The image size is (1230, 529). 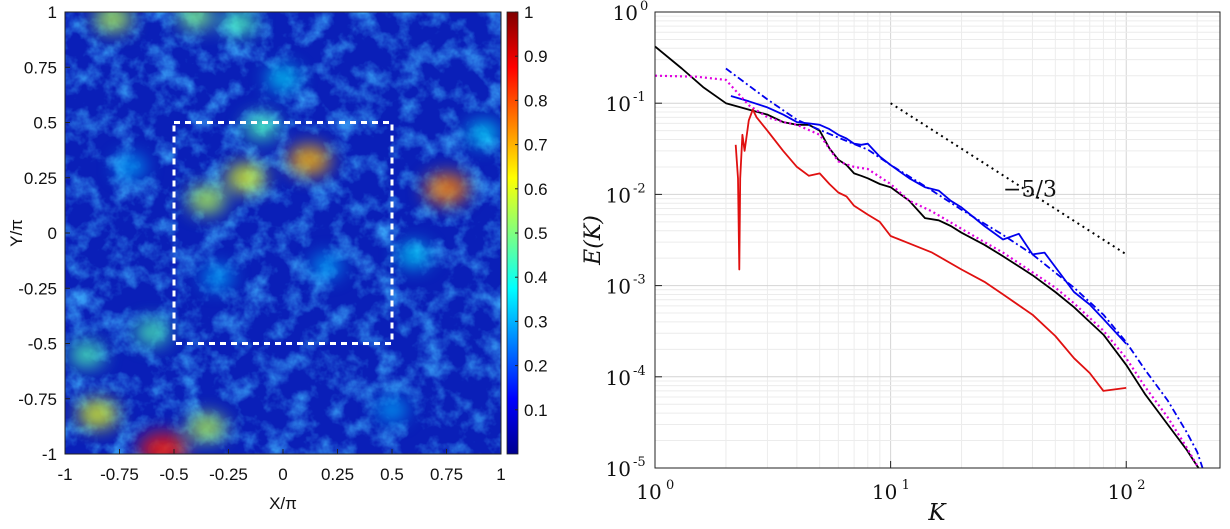 I want to click on colorbar: 1 0.9 0.8 0.7 0.6 0.5 0.4 0.3 0.2 0.1, so click(x=527, y=229).